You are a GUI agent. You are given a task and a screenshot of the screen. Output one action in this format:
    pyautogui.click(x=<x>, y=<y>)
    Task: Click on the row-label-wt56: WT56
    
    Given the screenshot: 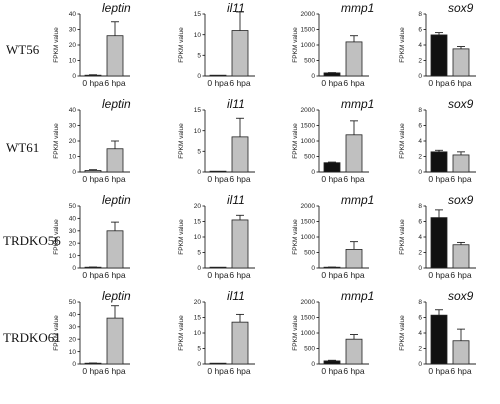 What is the action you would take?
    pyautogui.click(x=23, y=49)
    